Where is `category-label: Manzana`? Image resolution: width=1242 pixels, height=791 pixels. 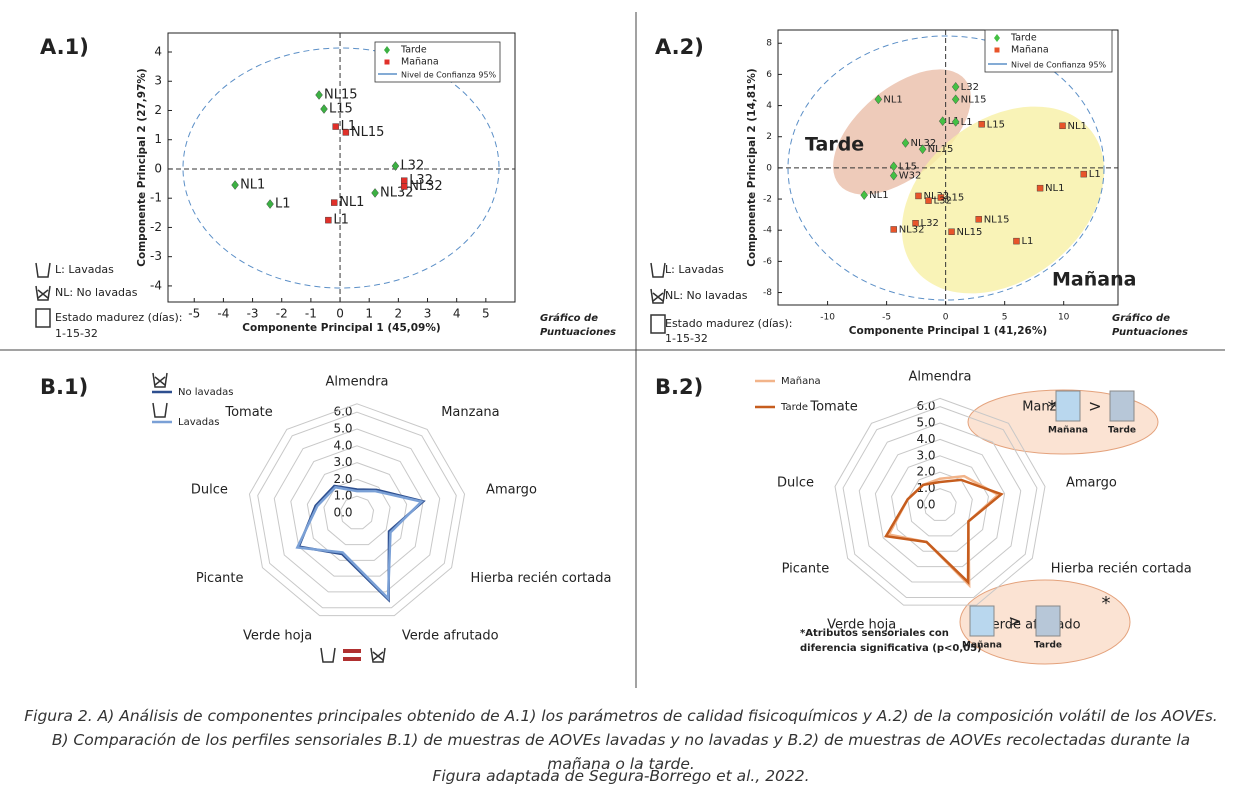
category-label: Manzana is located at coordinates (470, 412).